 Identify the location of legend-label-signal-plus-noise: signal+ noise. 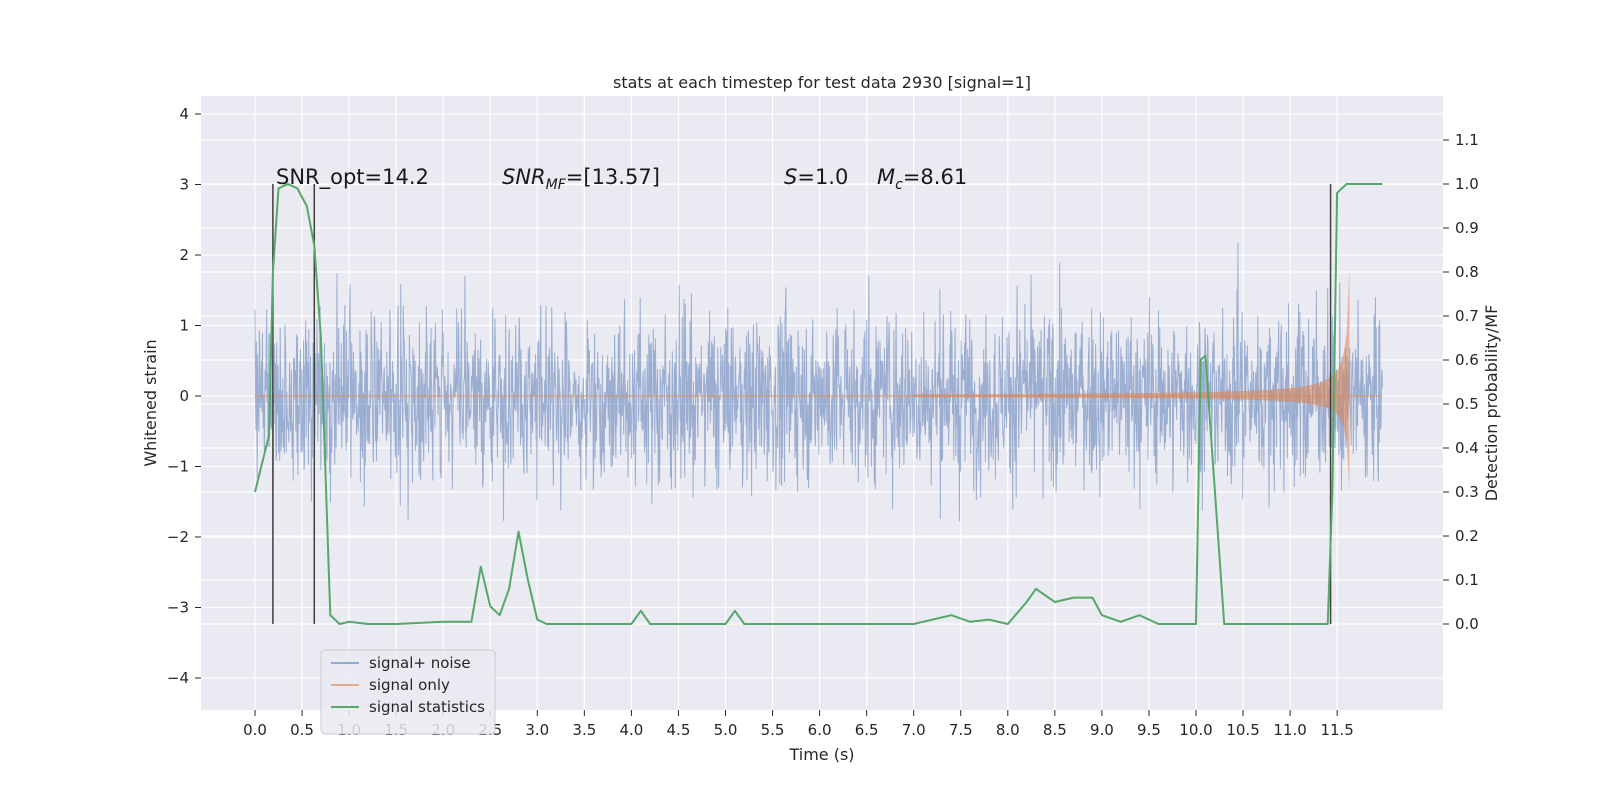
(420, 663).